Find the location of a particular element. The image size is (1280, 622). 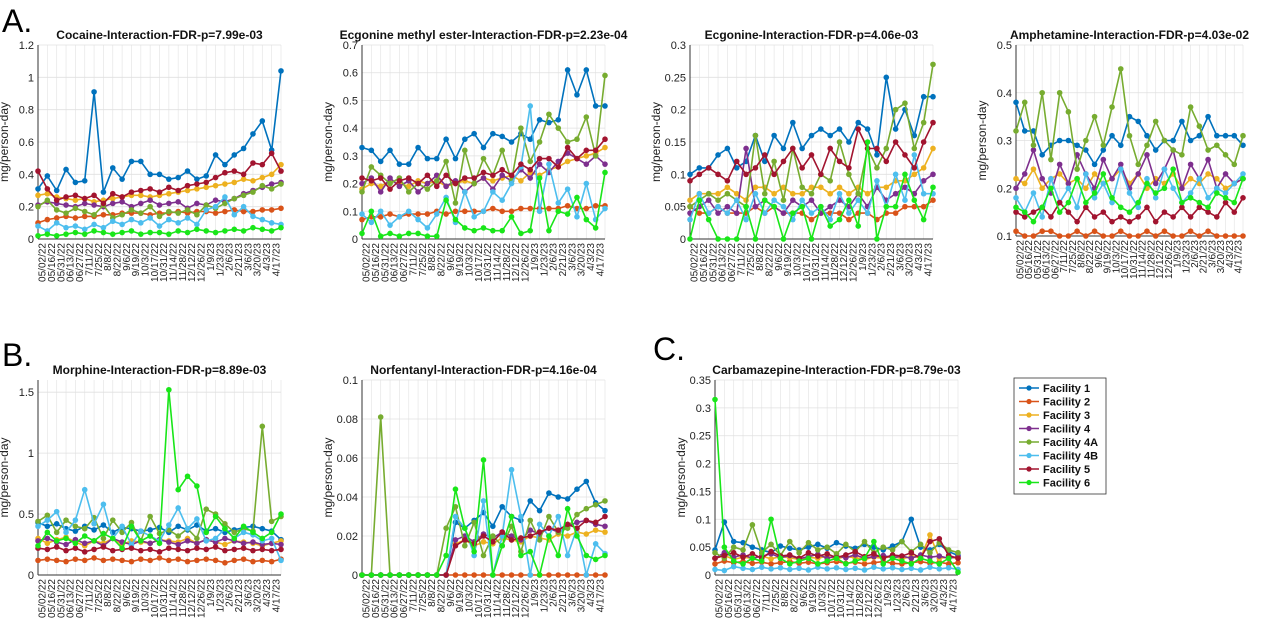

x-tick-label: 9/6/22 is located at coordinates (1099, 254).